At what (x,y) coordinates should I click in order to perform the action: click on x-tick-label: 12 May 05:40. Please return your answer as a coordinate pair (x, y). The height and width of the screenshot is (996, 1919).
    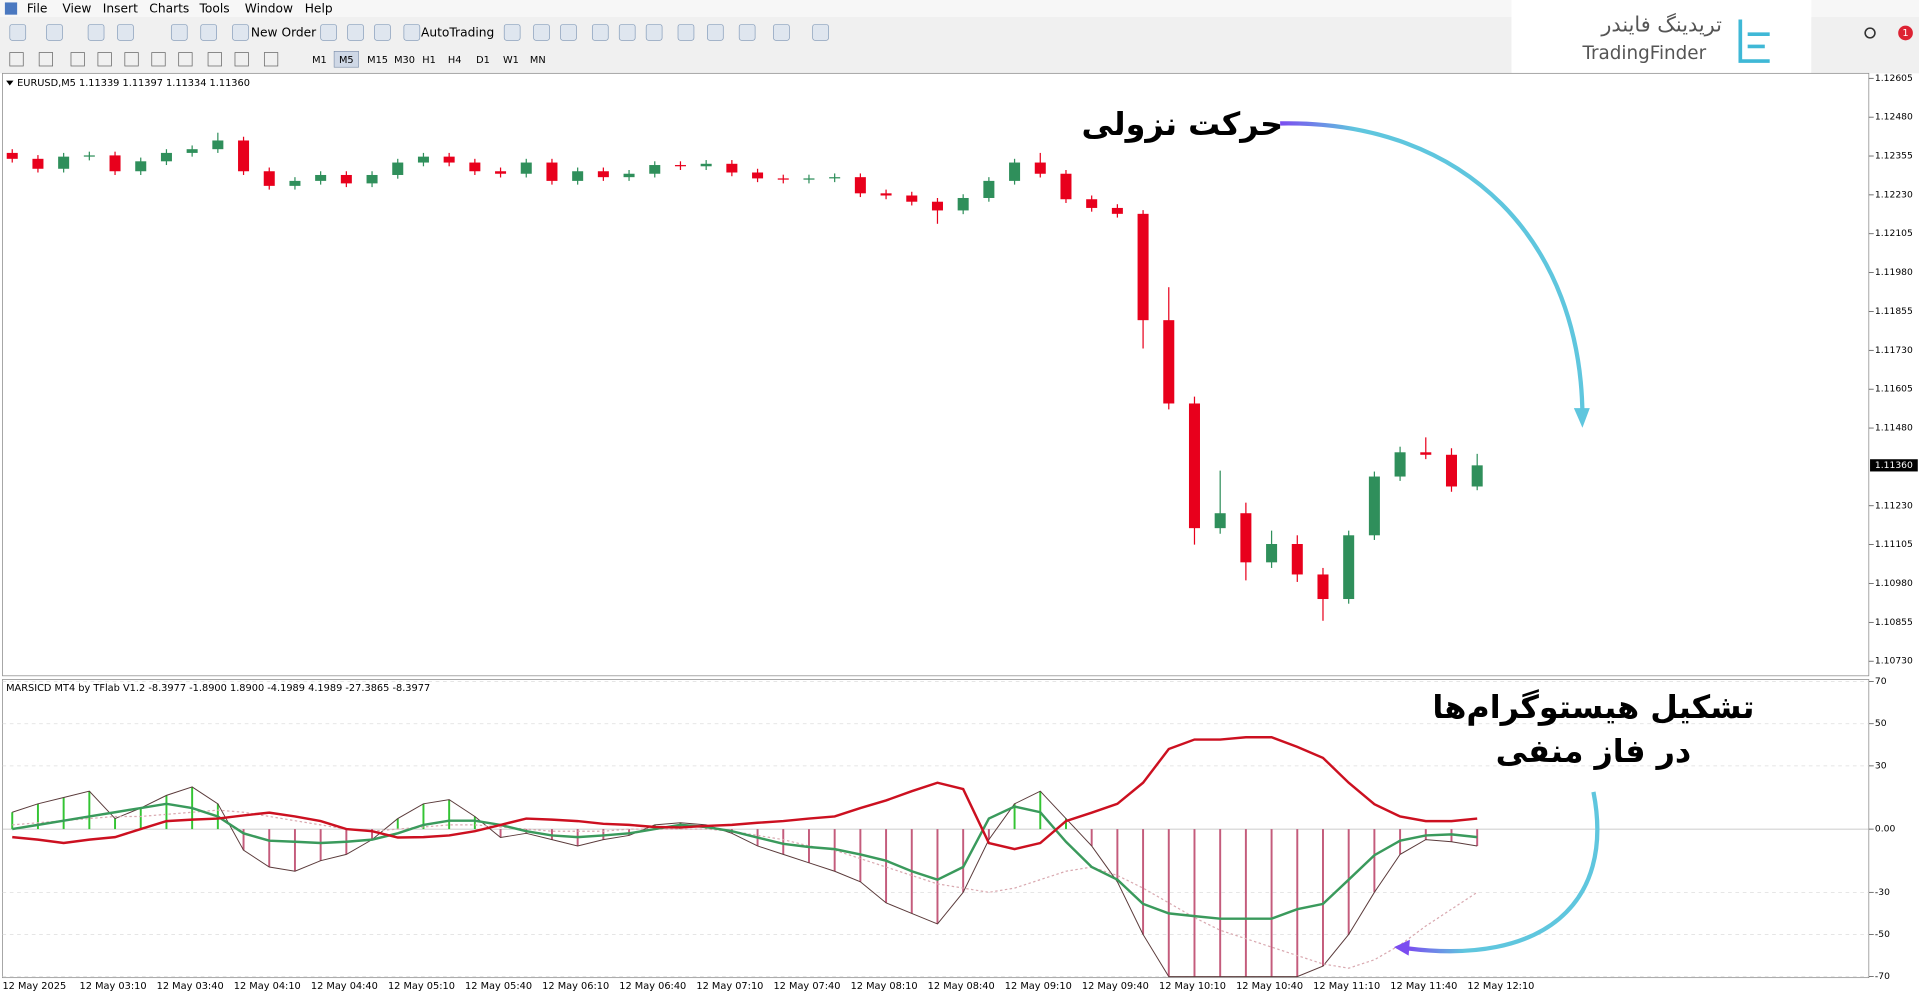
    Looking at the image, I should click on (498, 986).